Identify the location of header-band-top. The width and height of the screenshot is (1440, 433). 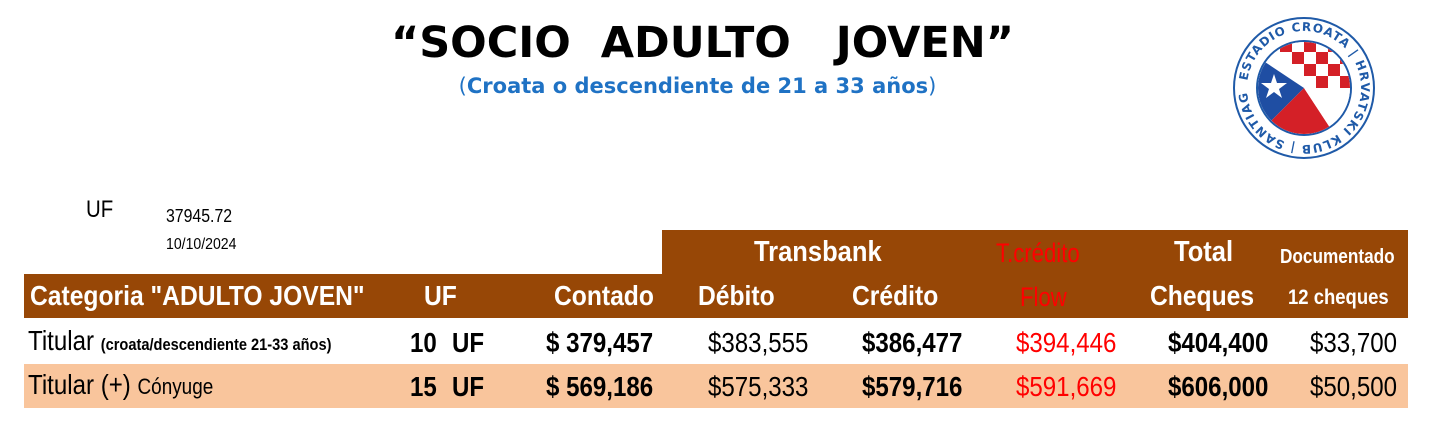
(1035, 252).